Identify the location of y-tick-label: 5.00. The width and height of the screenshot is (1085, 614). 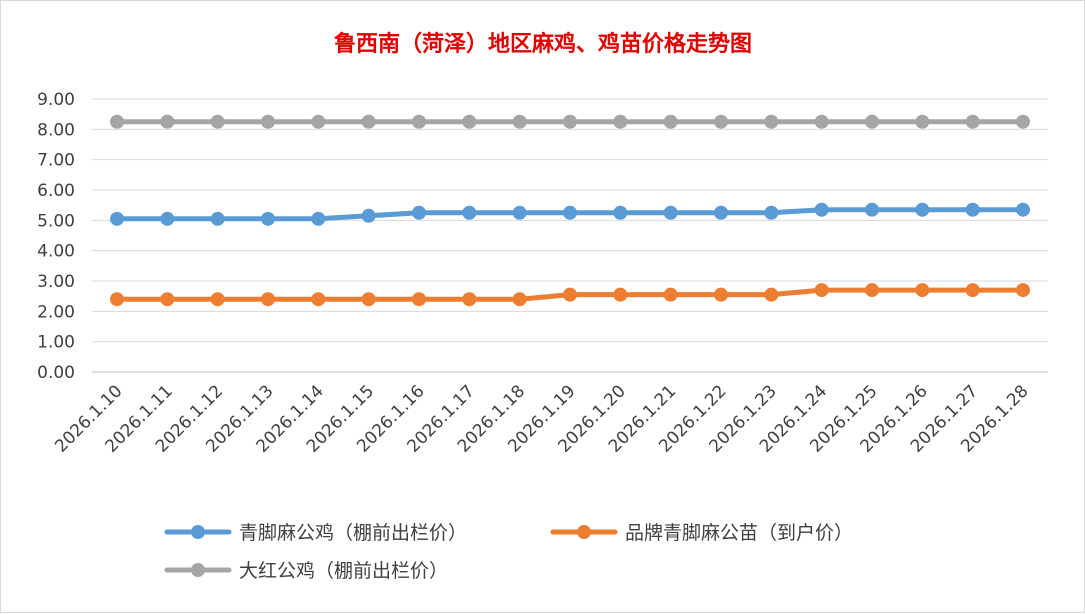
(56, 221).